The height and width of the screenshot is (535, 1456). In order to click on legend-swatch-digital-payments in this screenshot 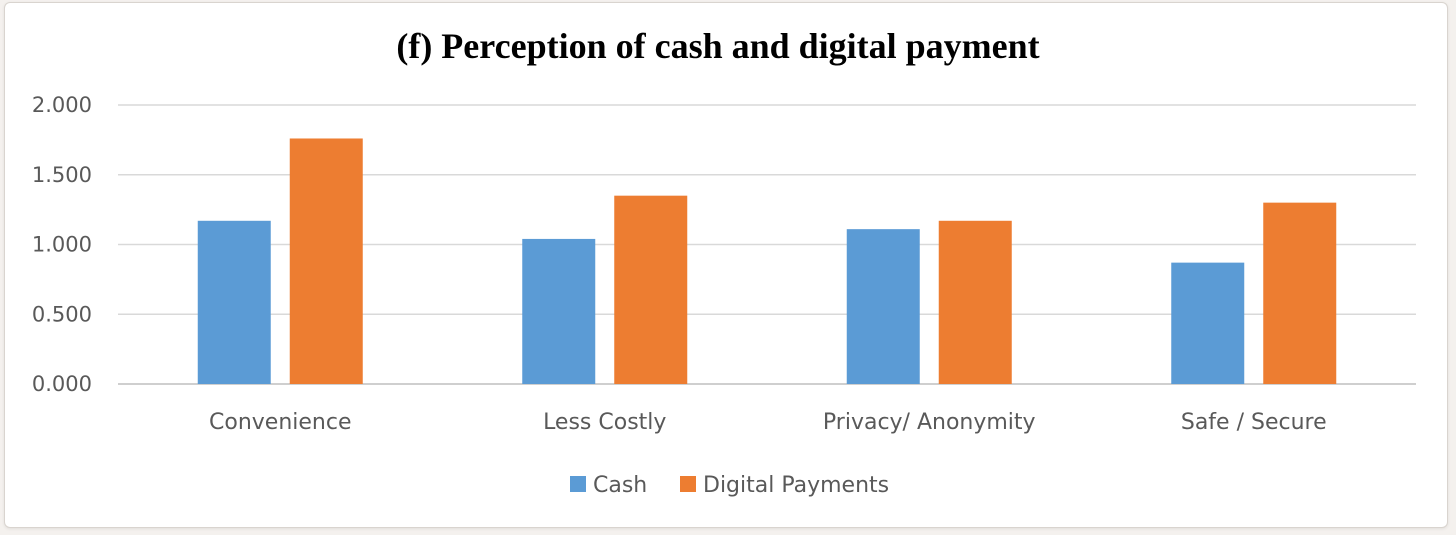, I will do `click(688, 484)`.